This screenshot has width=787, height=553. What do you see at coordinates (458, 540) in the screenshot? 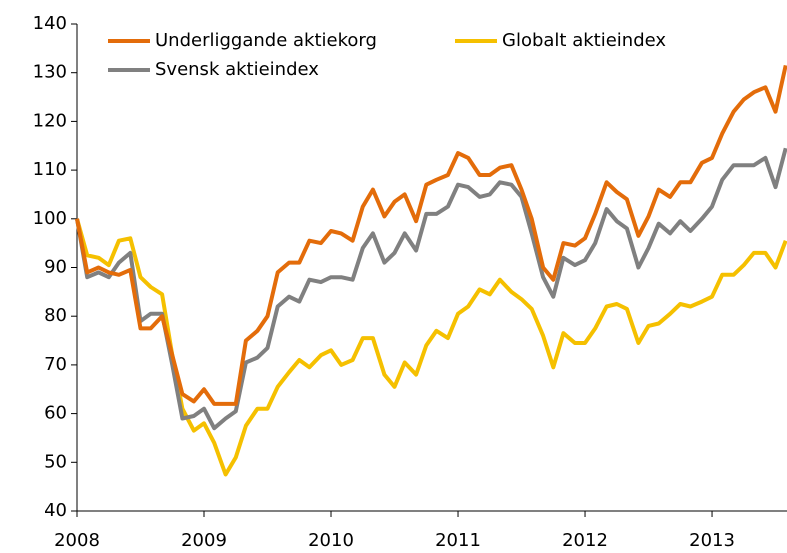
I see `x-tick-label: 2011` at bounding box center [458, 540].